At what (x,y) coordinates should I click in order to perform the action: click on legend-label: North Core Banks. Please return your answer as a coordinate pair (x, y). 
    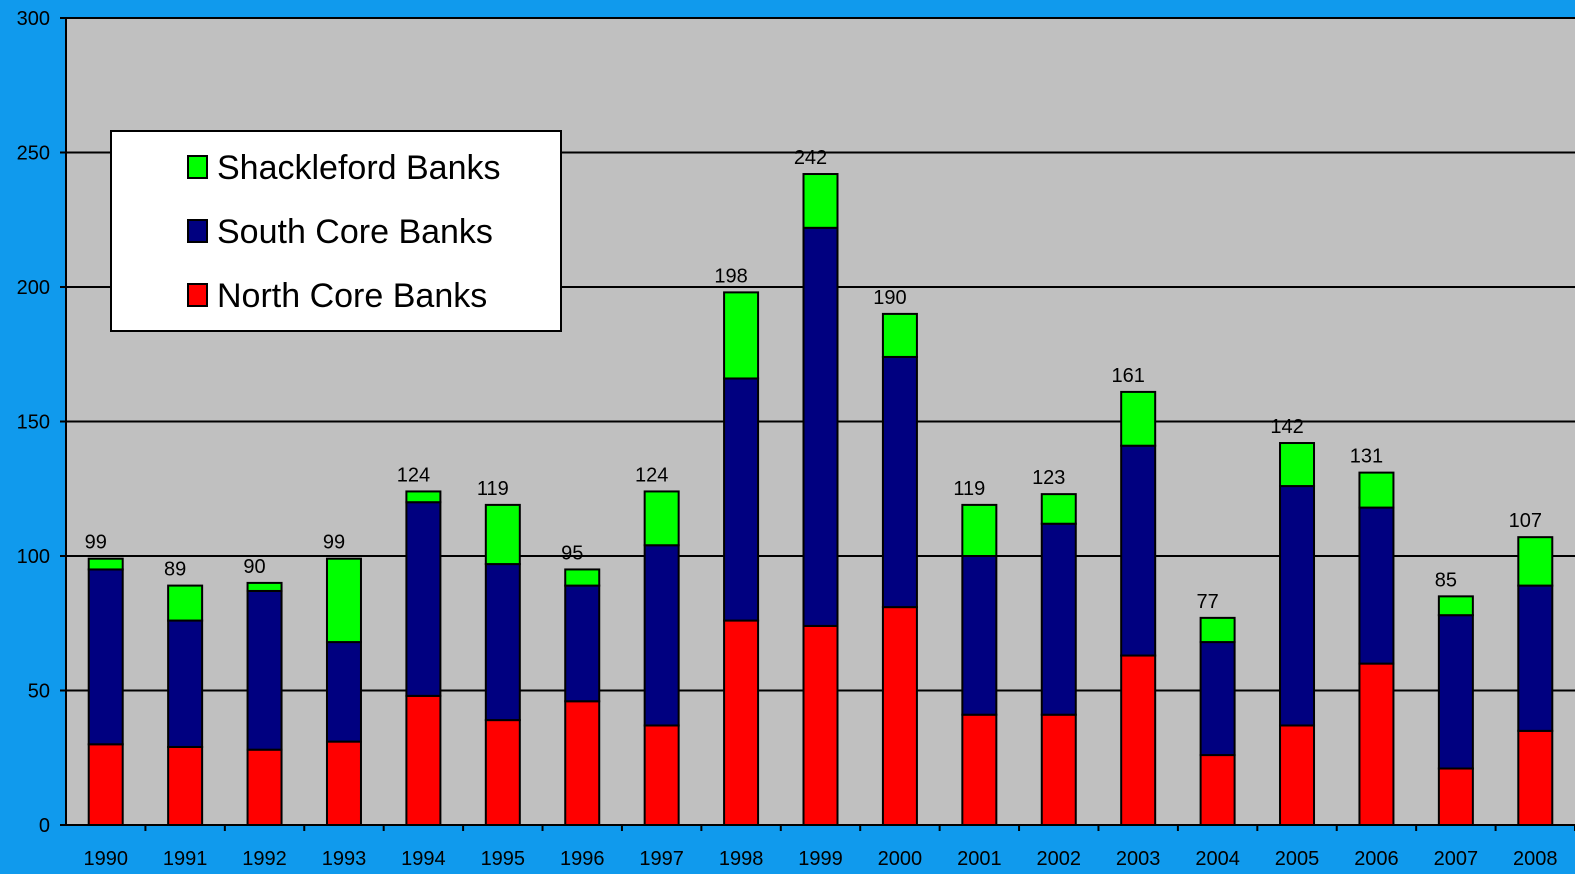
    Looking at the image, I should click on (352, 296).